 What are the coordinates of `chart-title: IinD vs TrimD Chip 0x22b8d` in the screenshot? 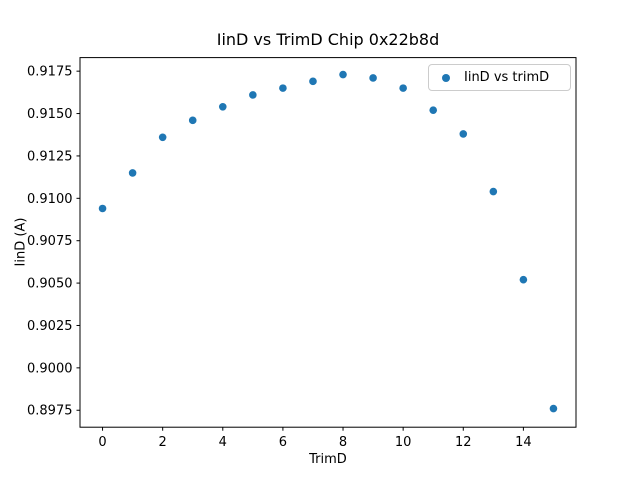 It's located at (328, 39).